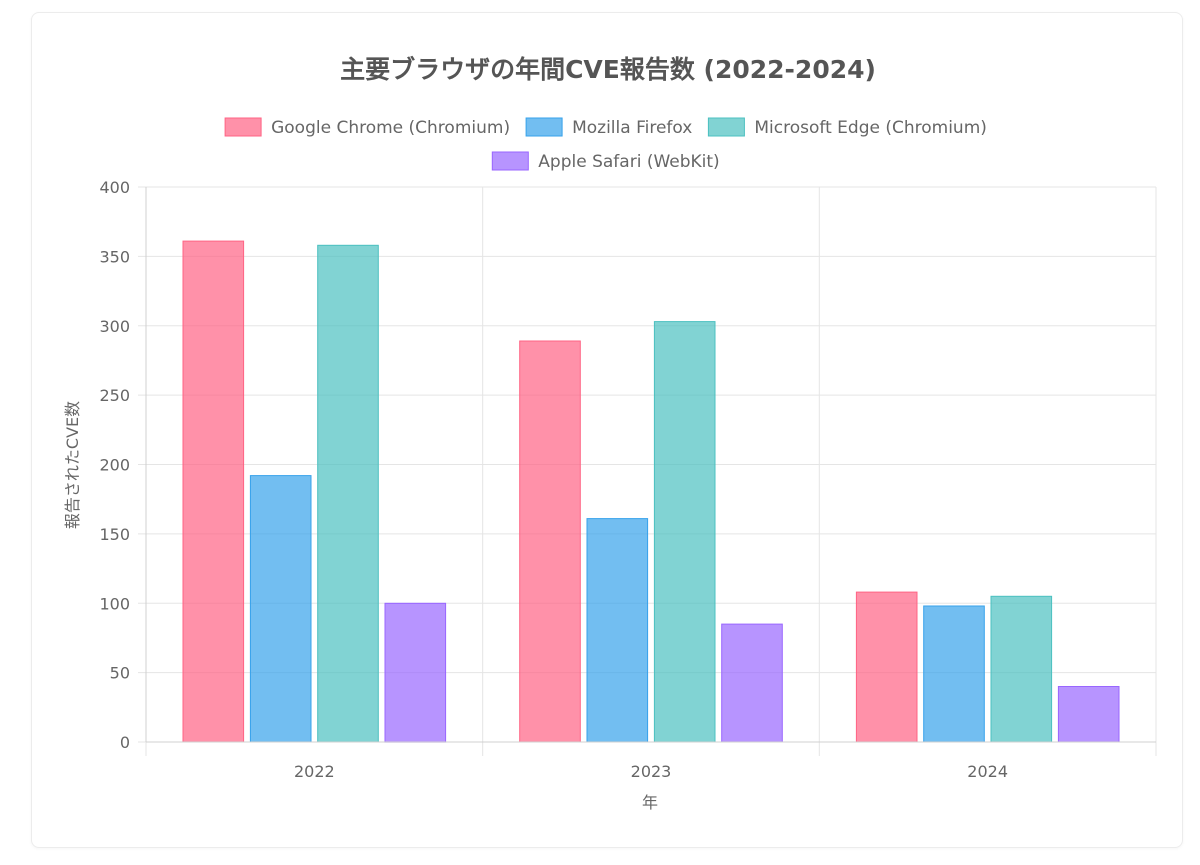  I want to click on legend-item-microsoft-edge-chromium: Microsoft Edge (Chromium), so click(847, 127).